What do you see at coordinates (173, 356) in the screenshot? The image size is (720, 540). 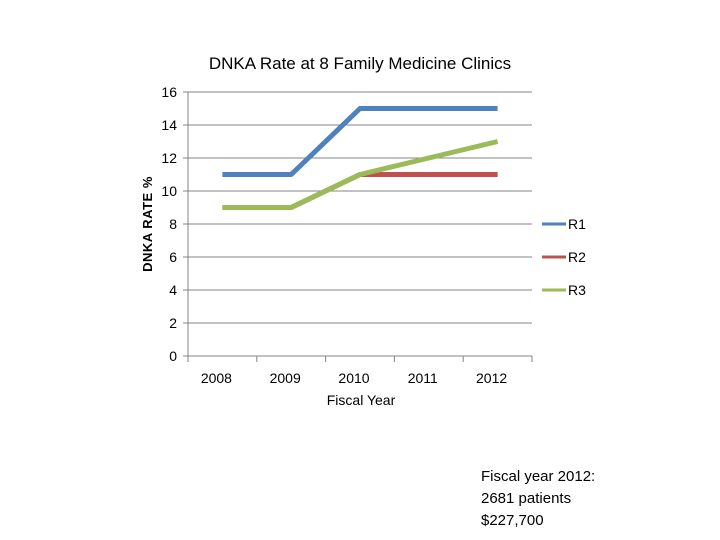 I see `y-tick-label-0: 0` at bounding box center [173, 356].